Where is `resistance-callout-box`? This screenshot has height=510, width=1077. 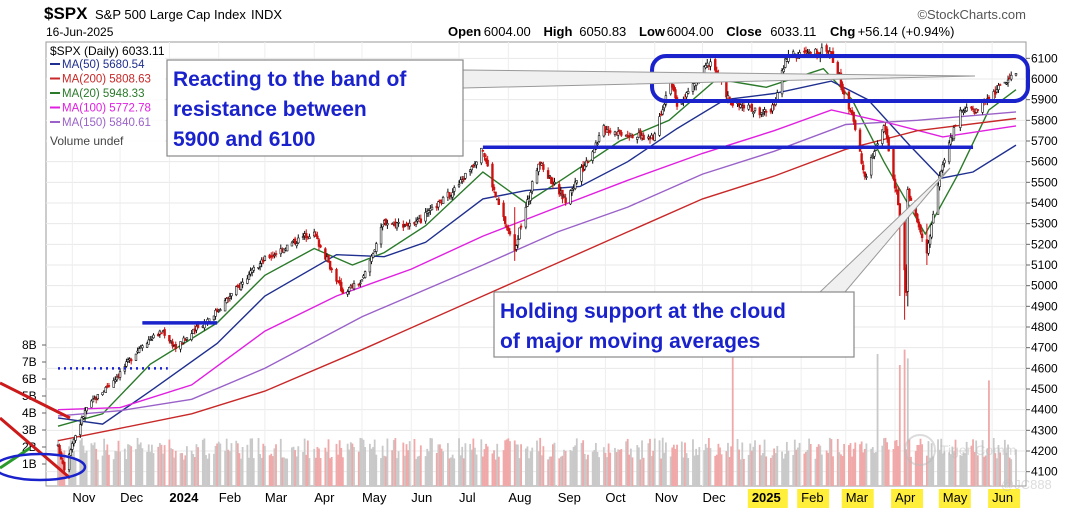
resistance-callout-box is located at coordinates (315, 108).